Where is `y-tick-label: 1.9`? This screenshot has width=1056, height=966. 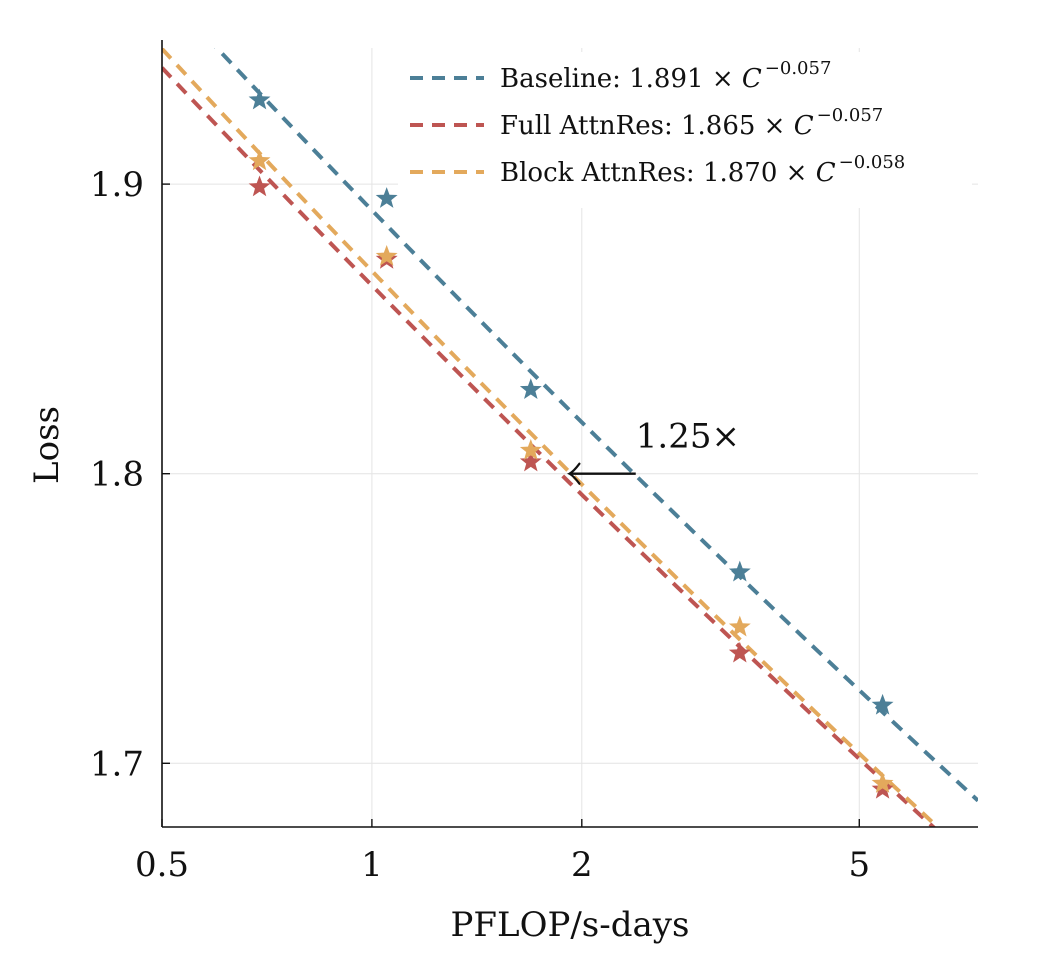 y-tick-label: 1.9 is located at coordinates (117, 185).